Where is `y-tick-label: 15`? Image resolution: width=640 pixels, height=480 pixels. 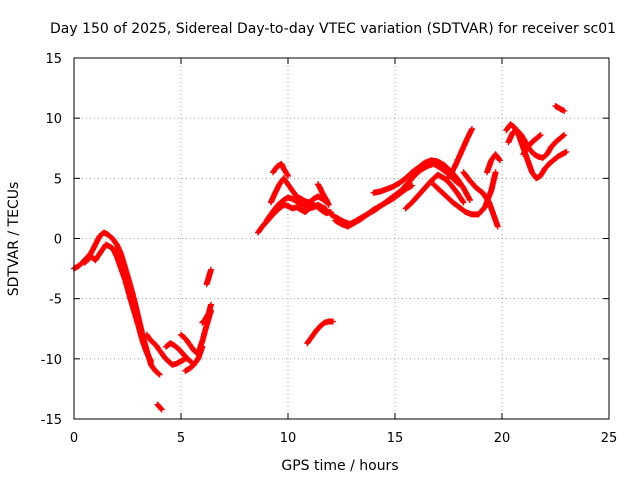 y-tick-label: 15 is located at coordinates (53, 59).